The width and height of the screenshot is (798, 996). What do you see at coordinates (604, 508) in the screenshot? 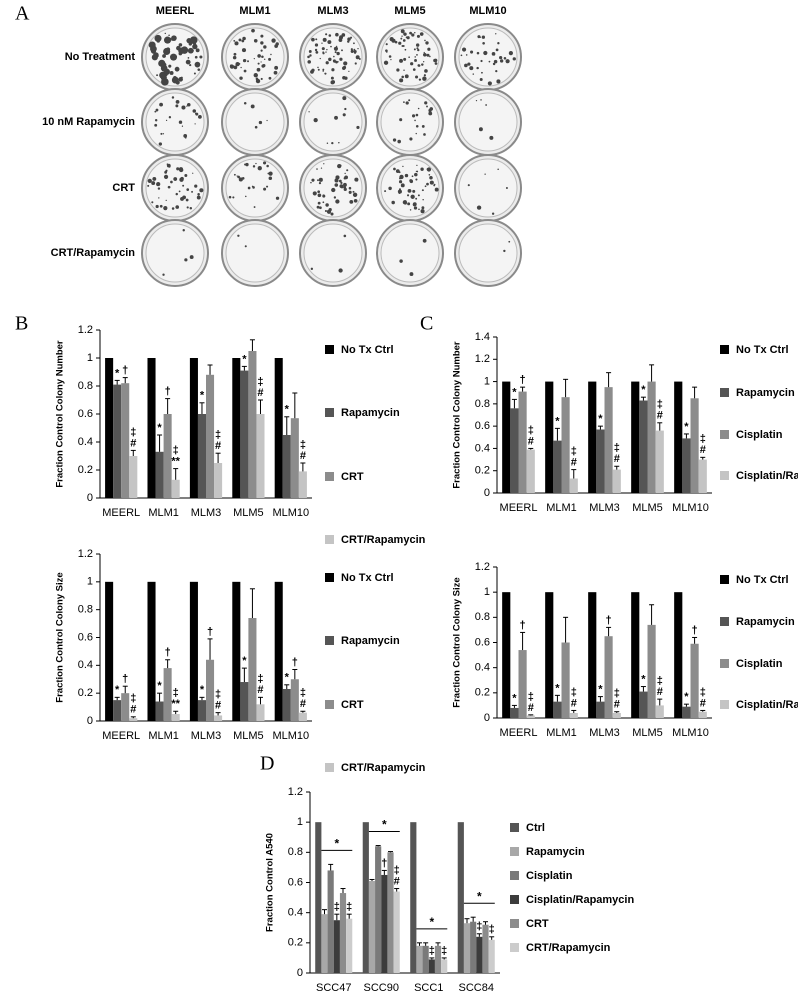
I see `x-tick-label: MLM3` at bounding box center [604, 508].